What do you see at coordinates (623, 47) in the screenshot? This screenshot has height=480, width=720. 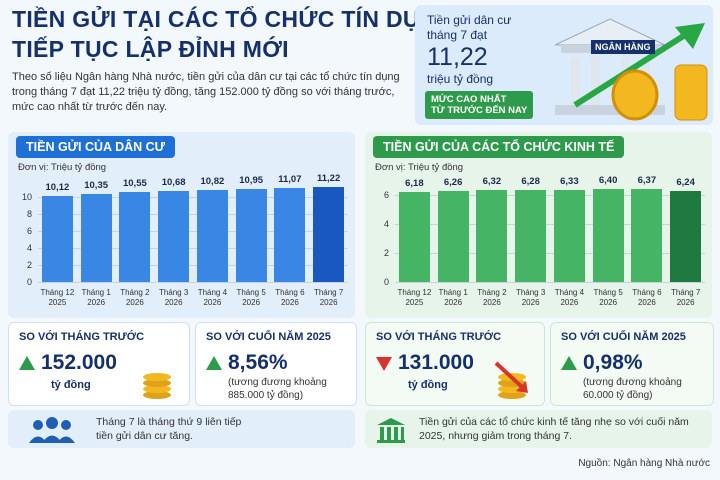 I see `bank-sign: NGÂN HÀNG` at bounding box center [623, 47].